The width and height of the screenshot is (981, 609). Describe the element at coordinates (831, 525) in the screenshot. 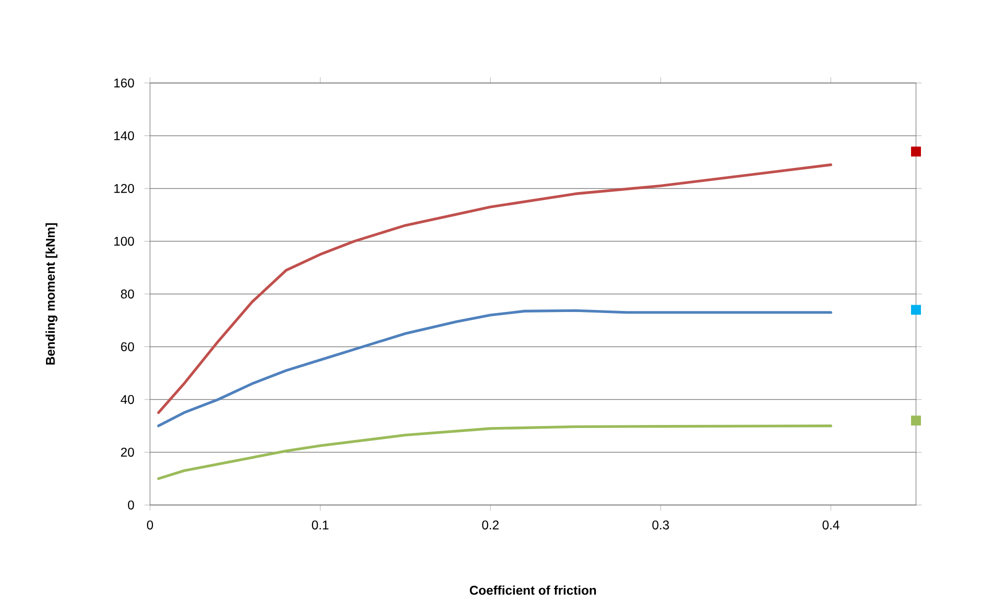

I see `x-tick-label: 0.4` at that location.